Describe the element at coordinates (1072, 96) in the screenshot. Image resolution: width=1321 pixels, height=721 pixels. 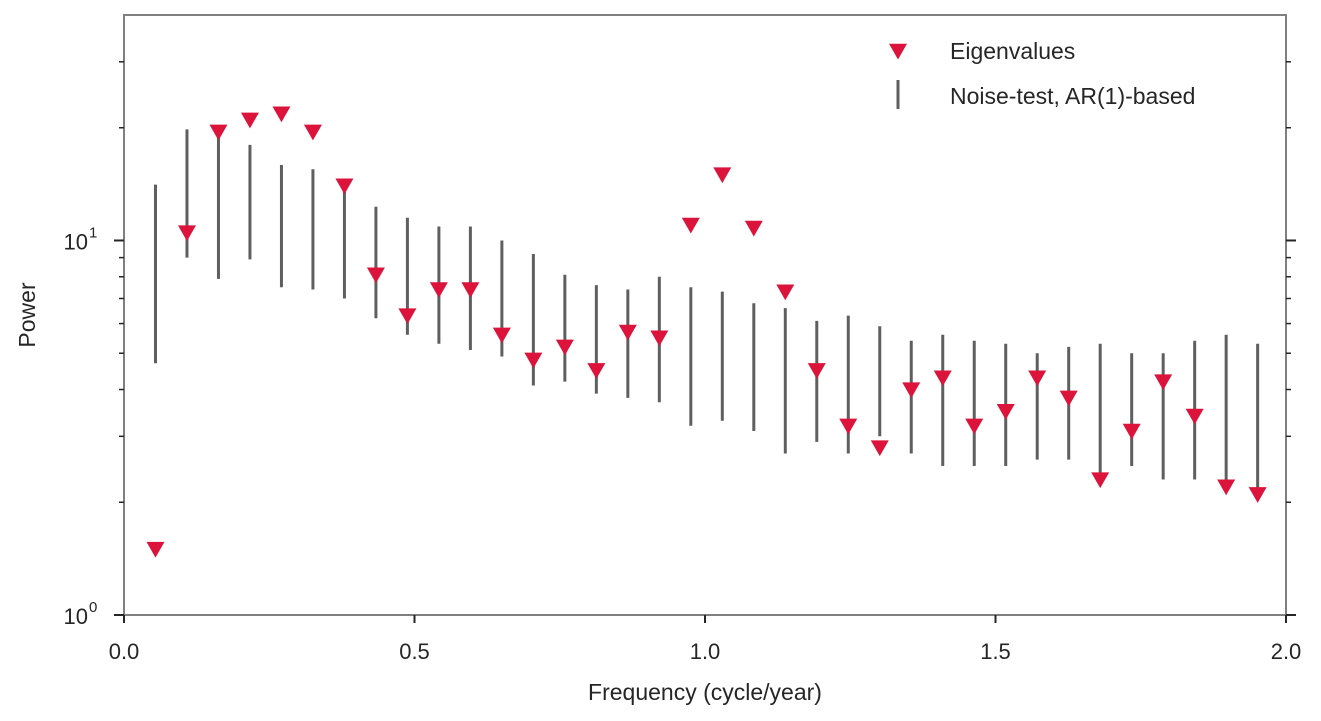
I see `legend-label-noise-test: Noise-test, AR(1)-based` at that location.